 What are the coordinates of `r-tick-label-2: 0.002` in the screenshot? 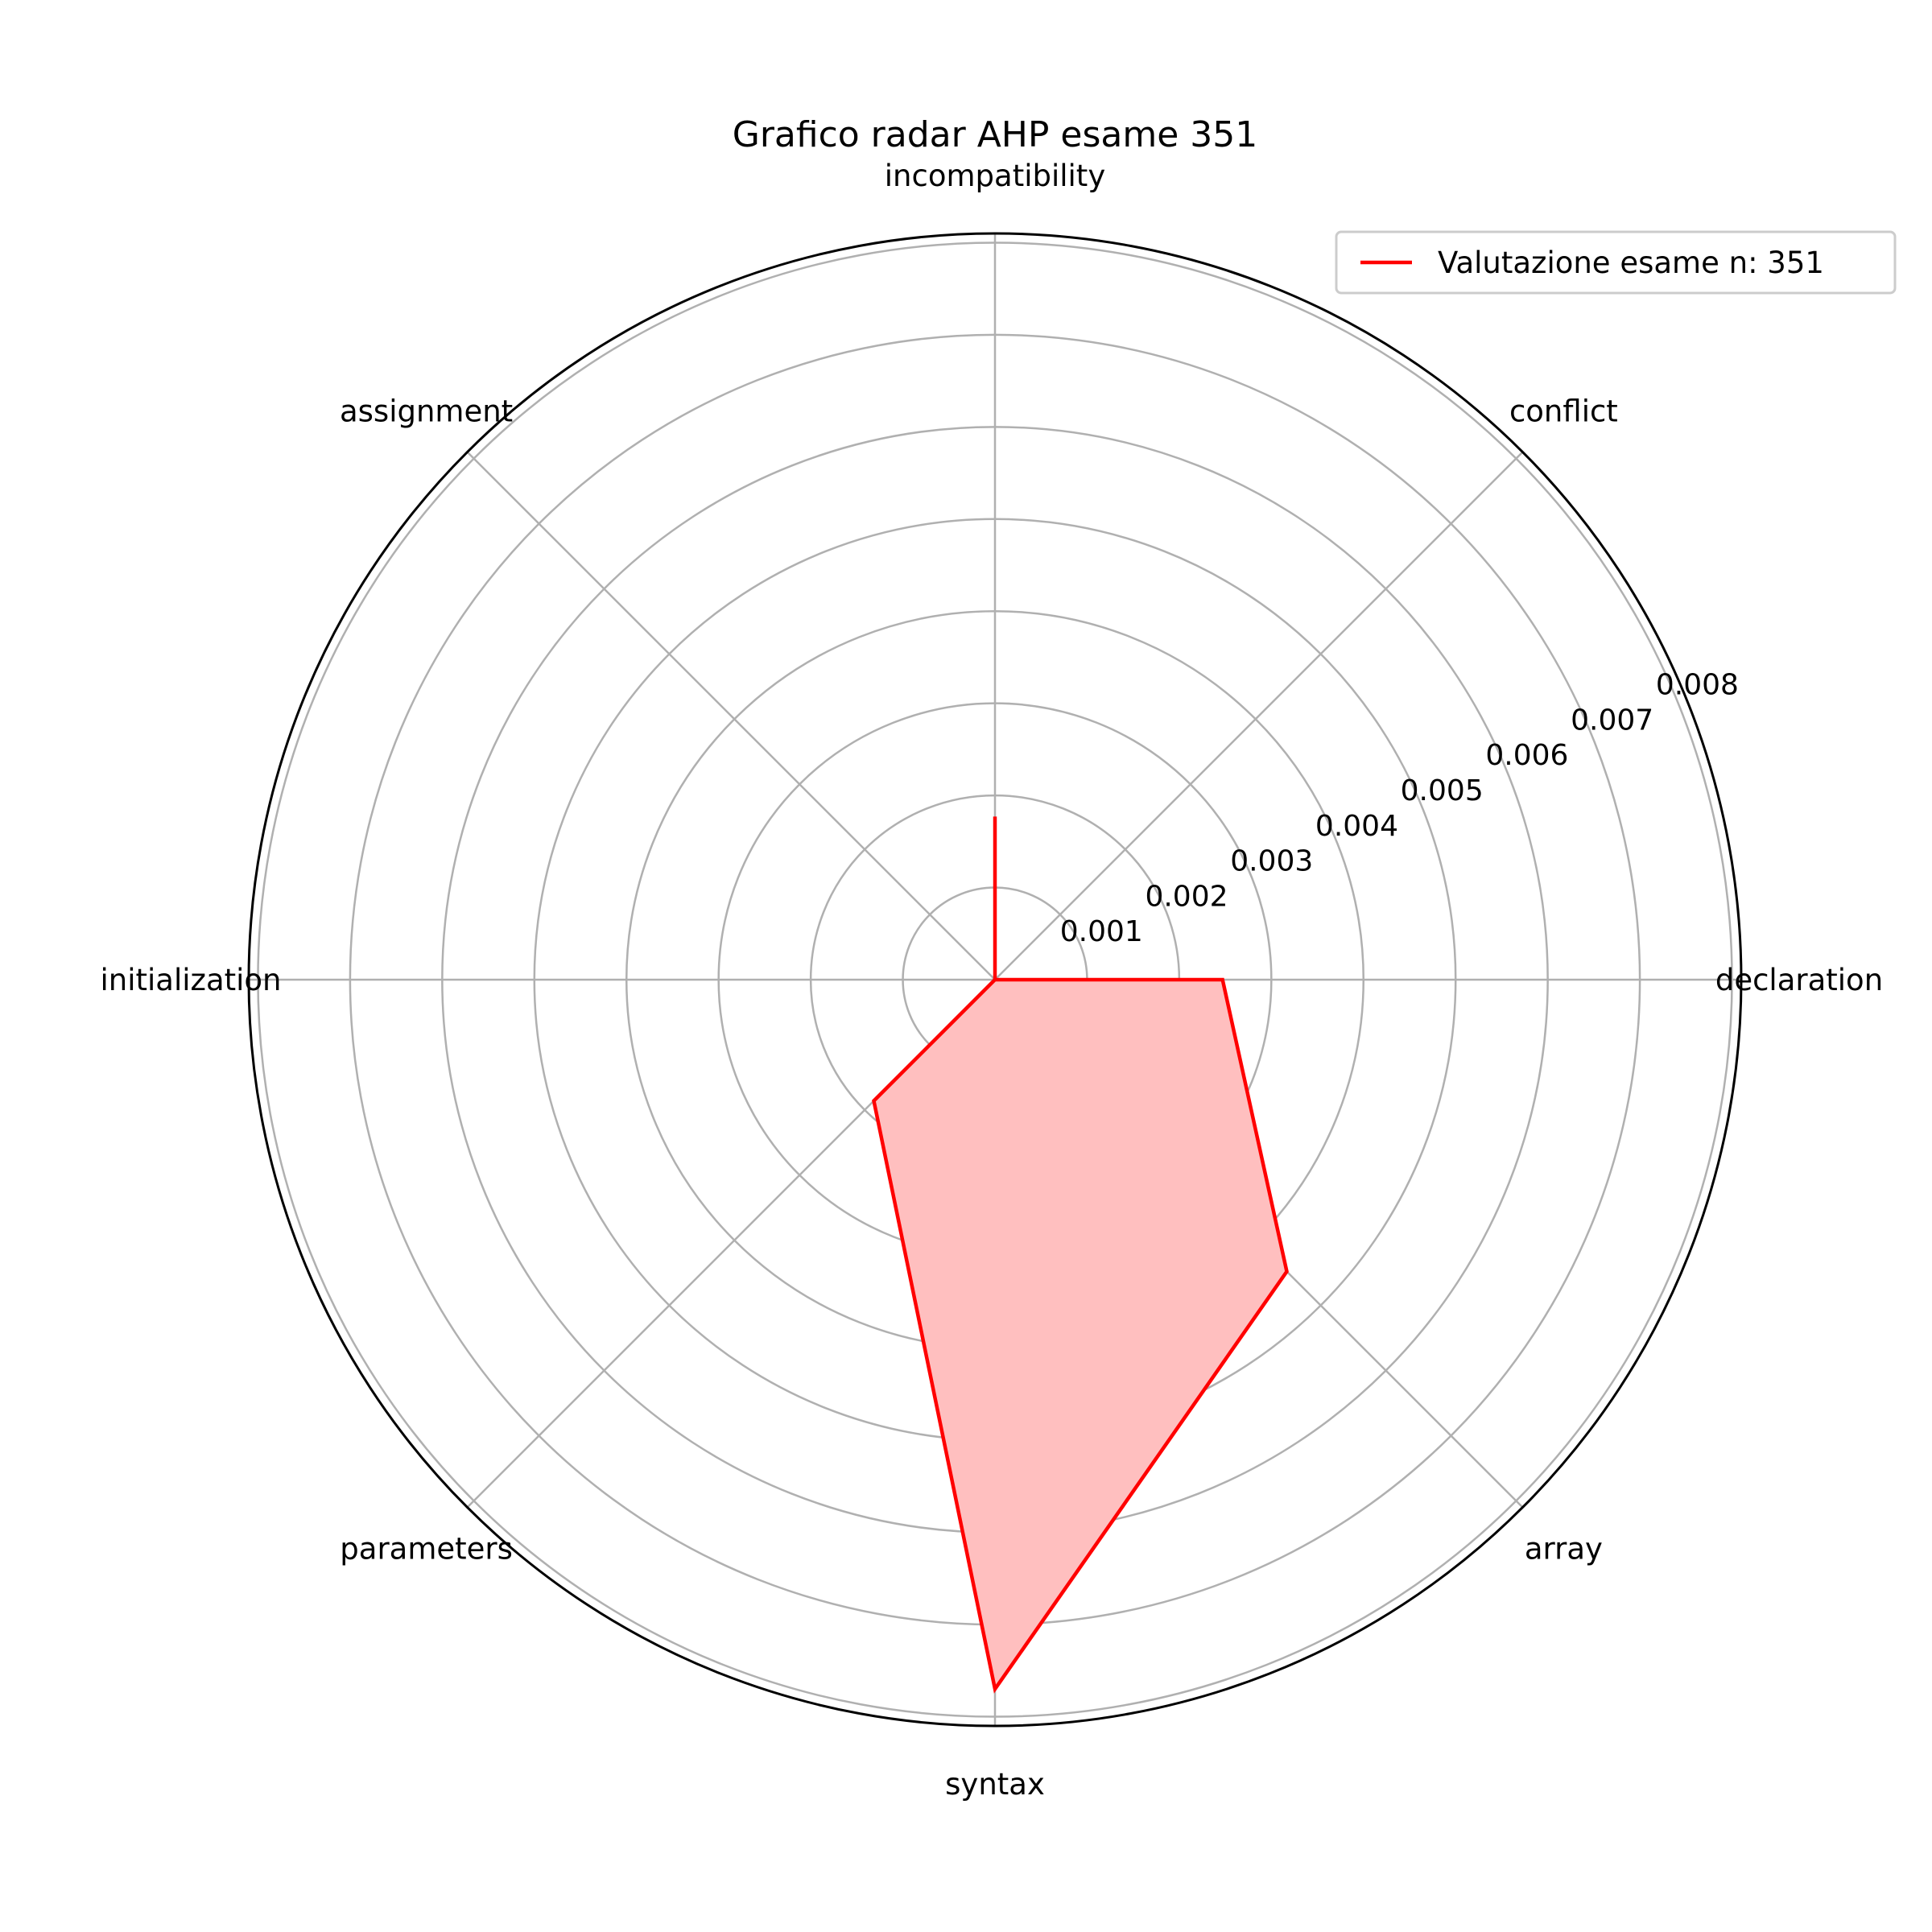 It's located at (1186, 896).